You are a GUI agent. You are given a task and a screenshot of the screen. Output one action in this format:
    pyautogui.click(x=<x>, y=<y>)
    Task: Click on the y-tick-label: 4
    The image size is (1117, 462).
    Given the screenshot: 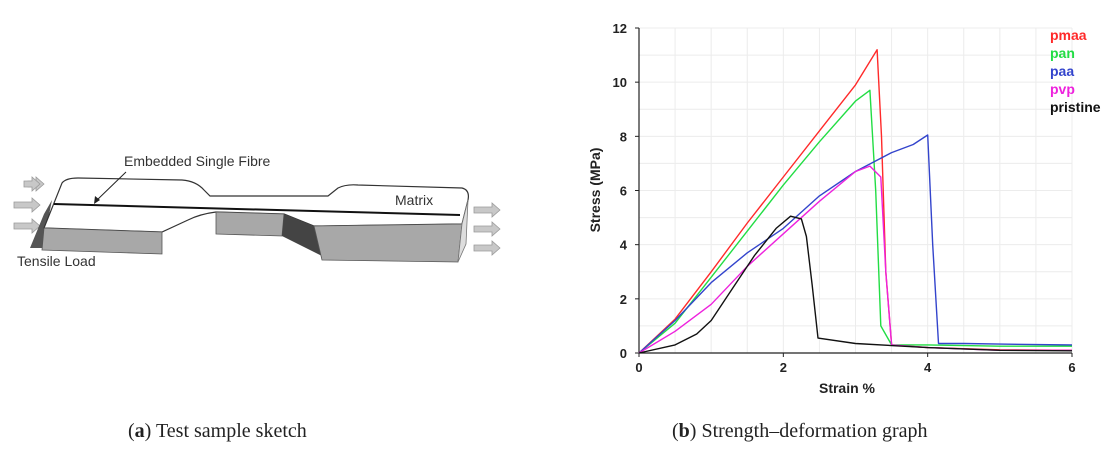 What is the action you would take?
    pyautogui.click(x=624, y=245)
    